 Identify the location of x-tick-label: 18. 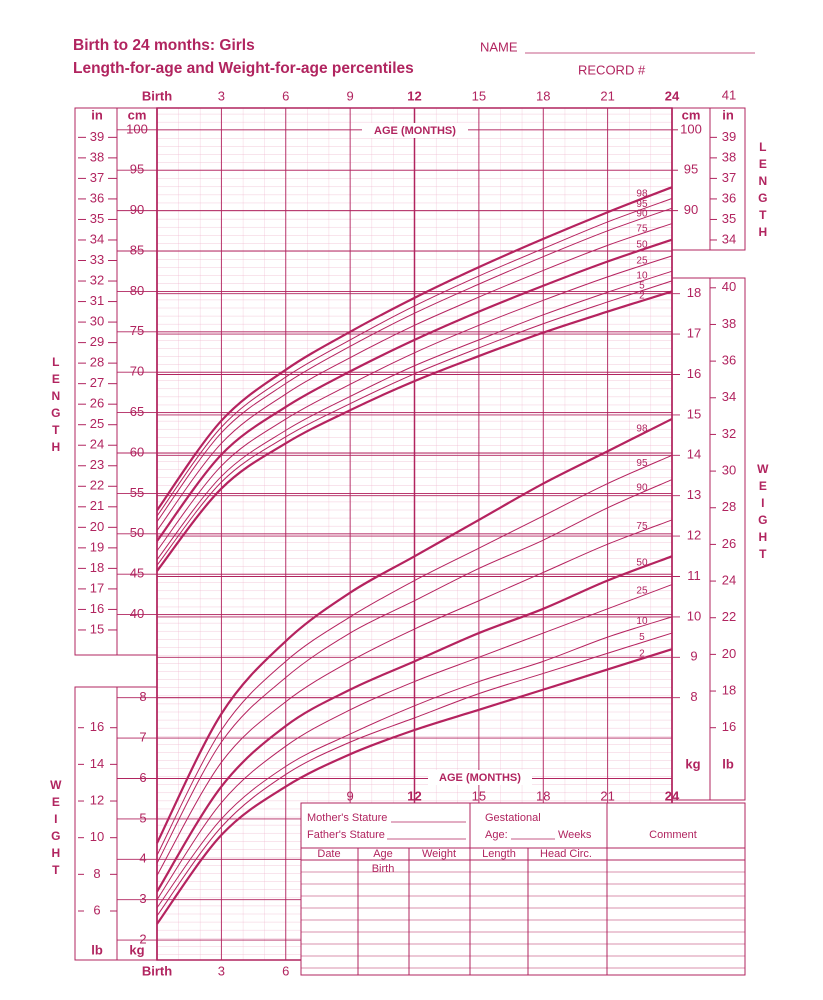
(543, 95).